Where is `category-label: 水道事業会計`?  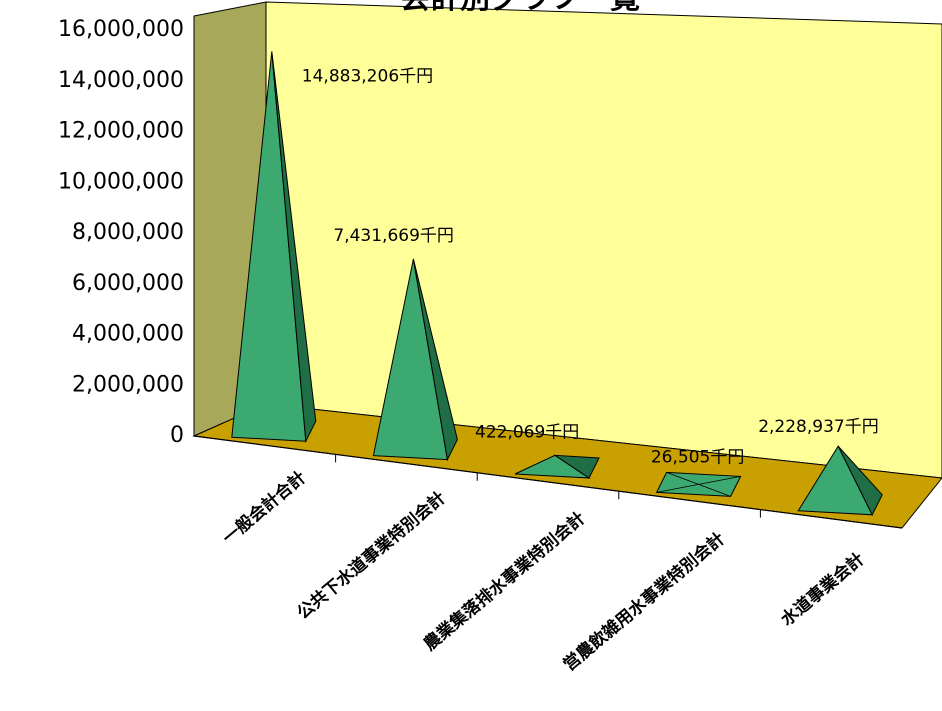
category-label: 水道事業会計 is located at coordinates (823, 590).